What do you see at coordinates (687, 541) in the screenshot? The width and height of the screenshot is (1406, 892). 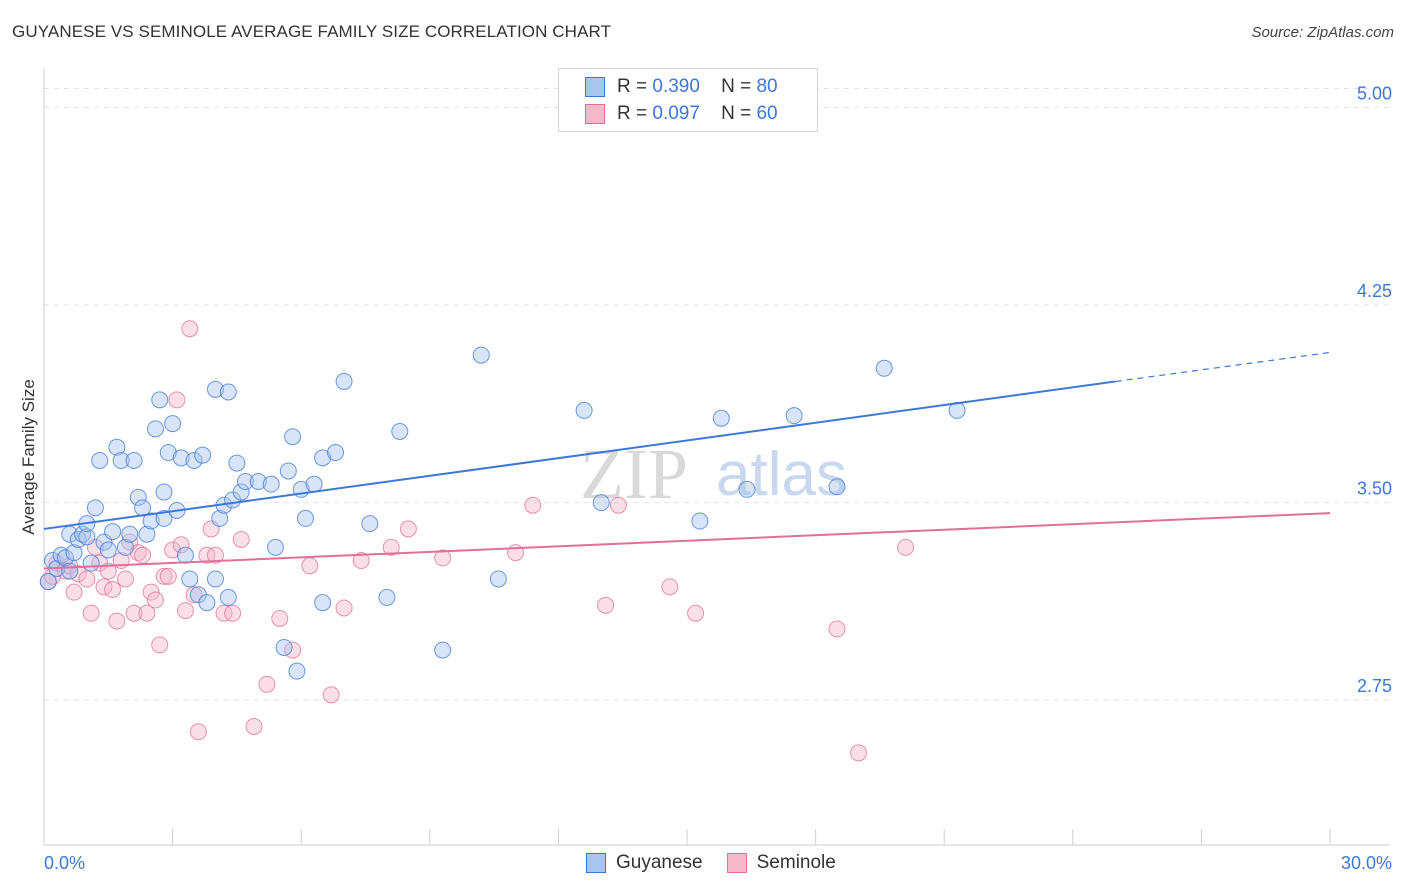 I see `seminole-trend-line` at bounding box center [687, 541].